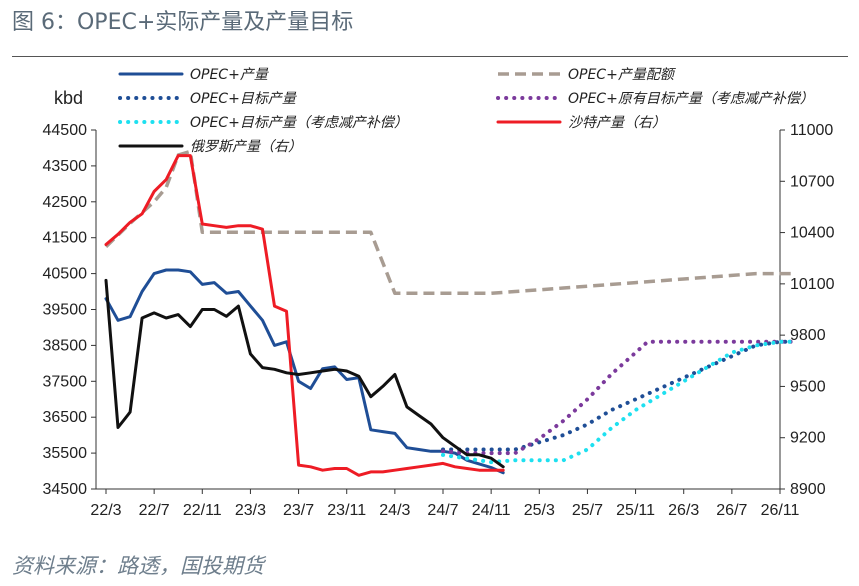  I want to click on x-tick-label: 23/3, so click(250, 510).